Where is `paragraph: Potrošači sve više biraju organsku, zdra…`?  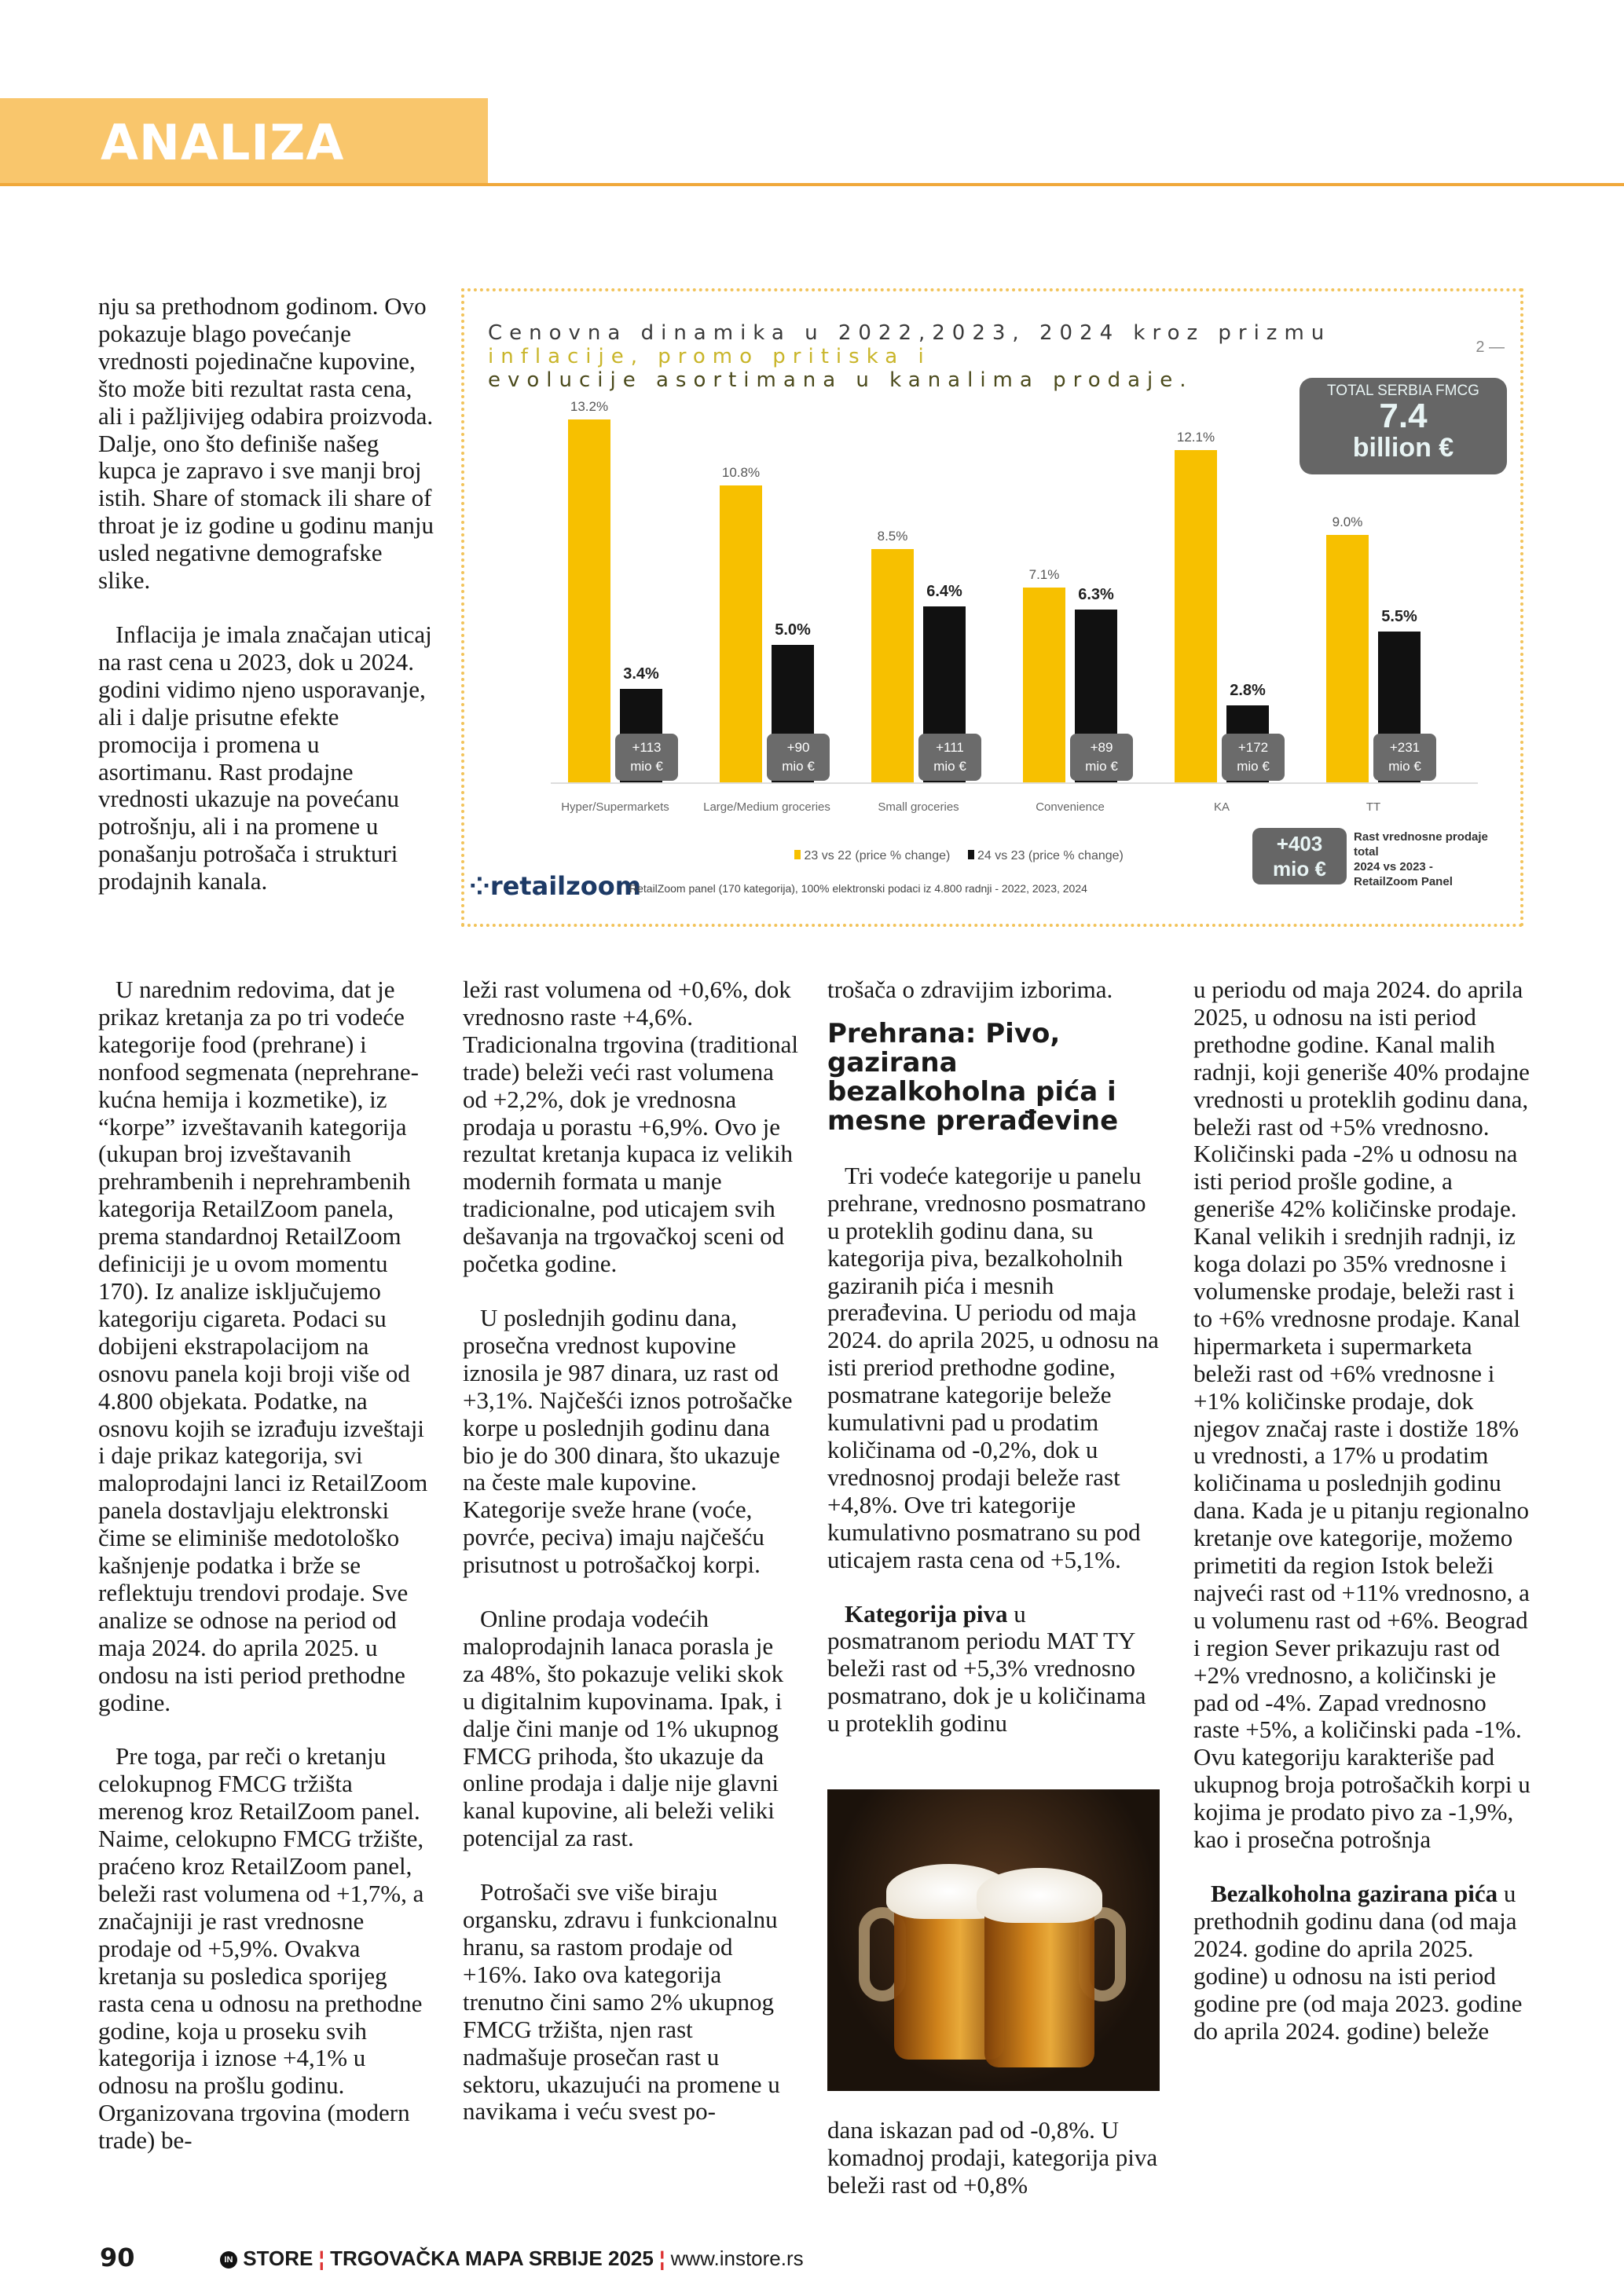
paragraph: Potrošači sve više biraju organsku, zdra… is located at coordinates (621, 2002).